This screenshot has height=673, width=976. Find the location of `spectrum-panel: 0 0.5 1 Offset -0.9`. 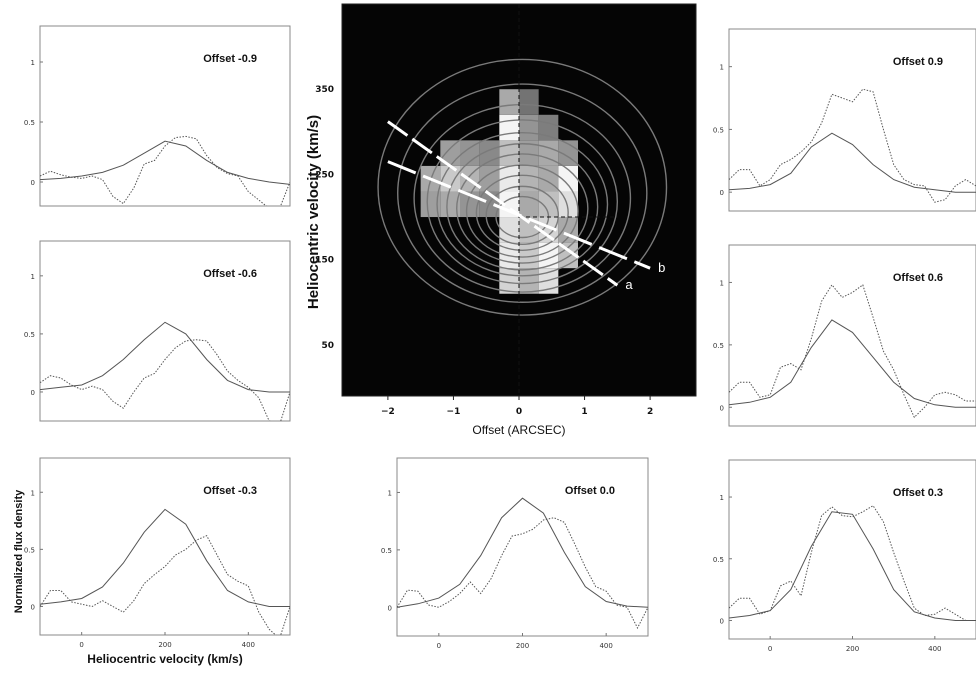

spectrum-panel: 0 0.5 1 Offset -0.9 is located at coordinates (157, 116).